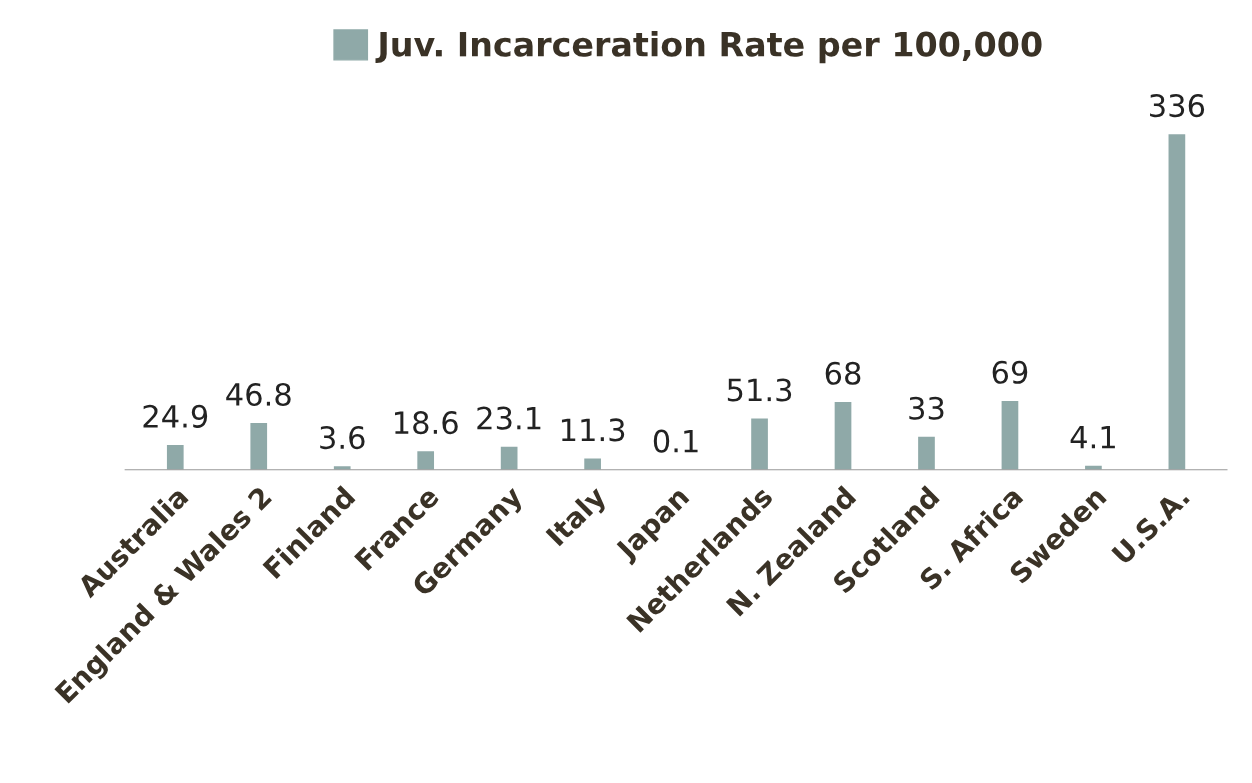 The image size is (1252, 783). What do you see at coordinates (342, 438) in the screenshot?
I see `data-label: 3.6` at bounding box center [342, 438].